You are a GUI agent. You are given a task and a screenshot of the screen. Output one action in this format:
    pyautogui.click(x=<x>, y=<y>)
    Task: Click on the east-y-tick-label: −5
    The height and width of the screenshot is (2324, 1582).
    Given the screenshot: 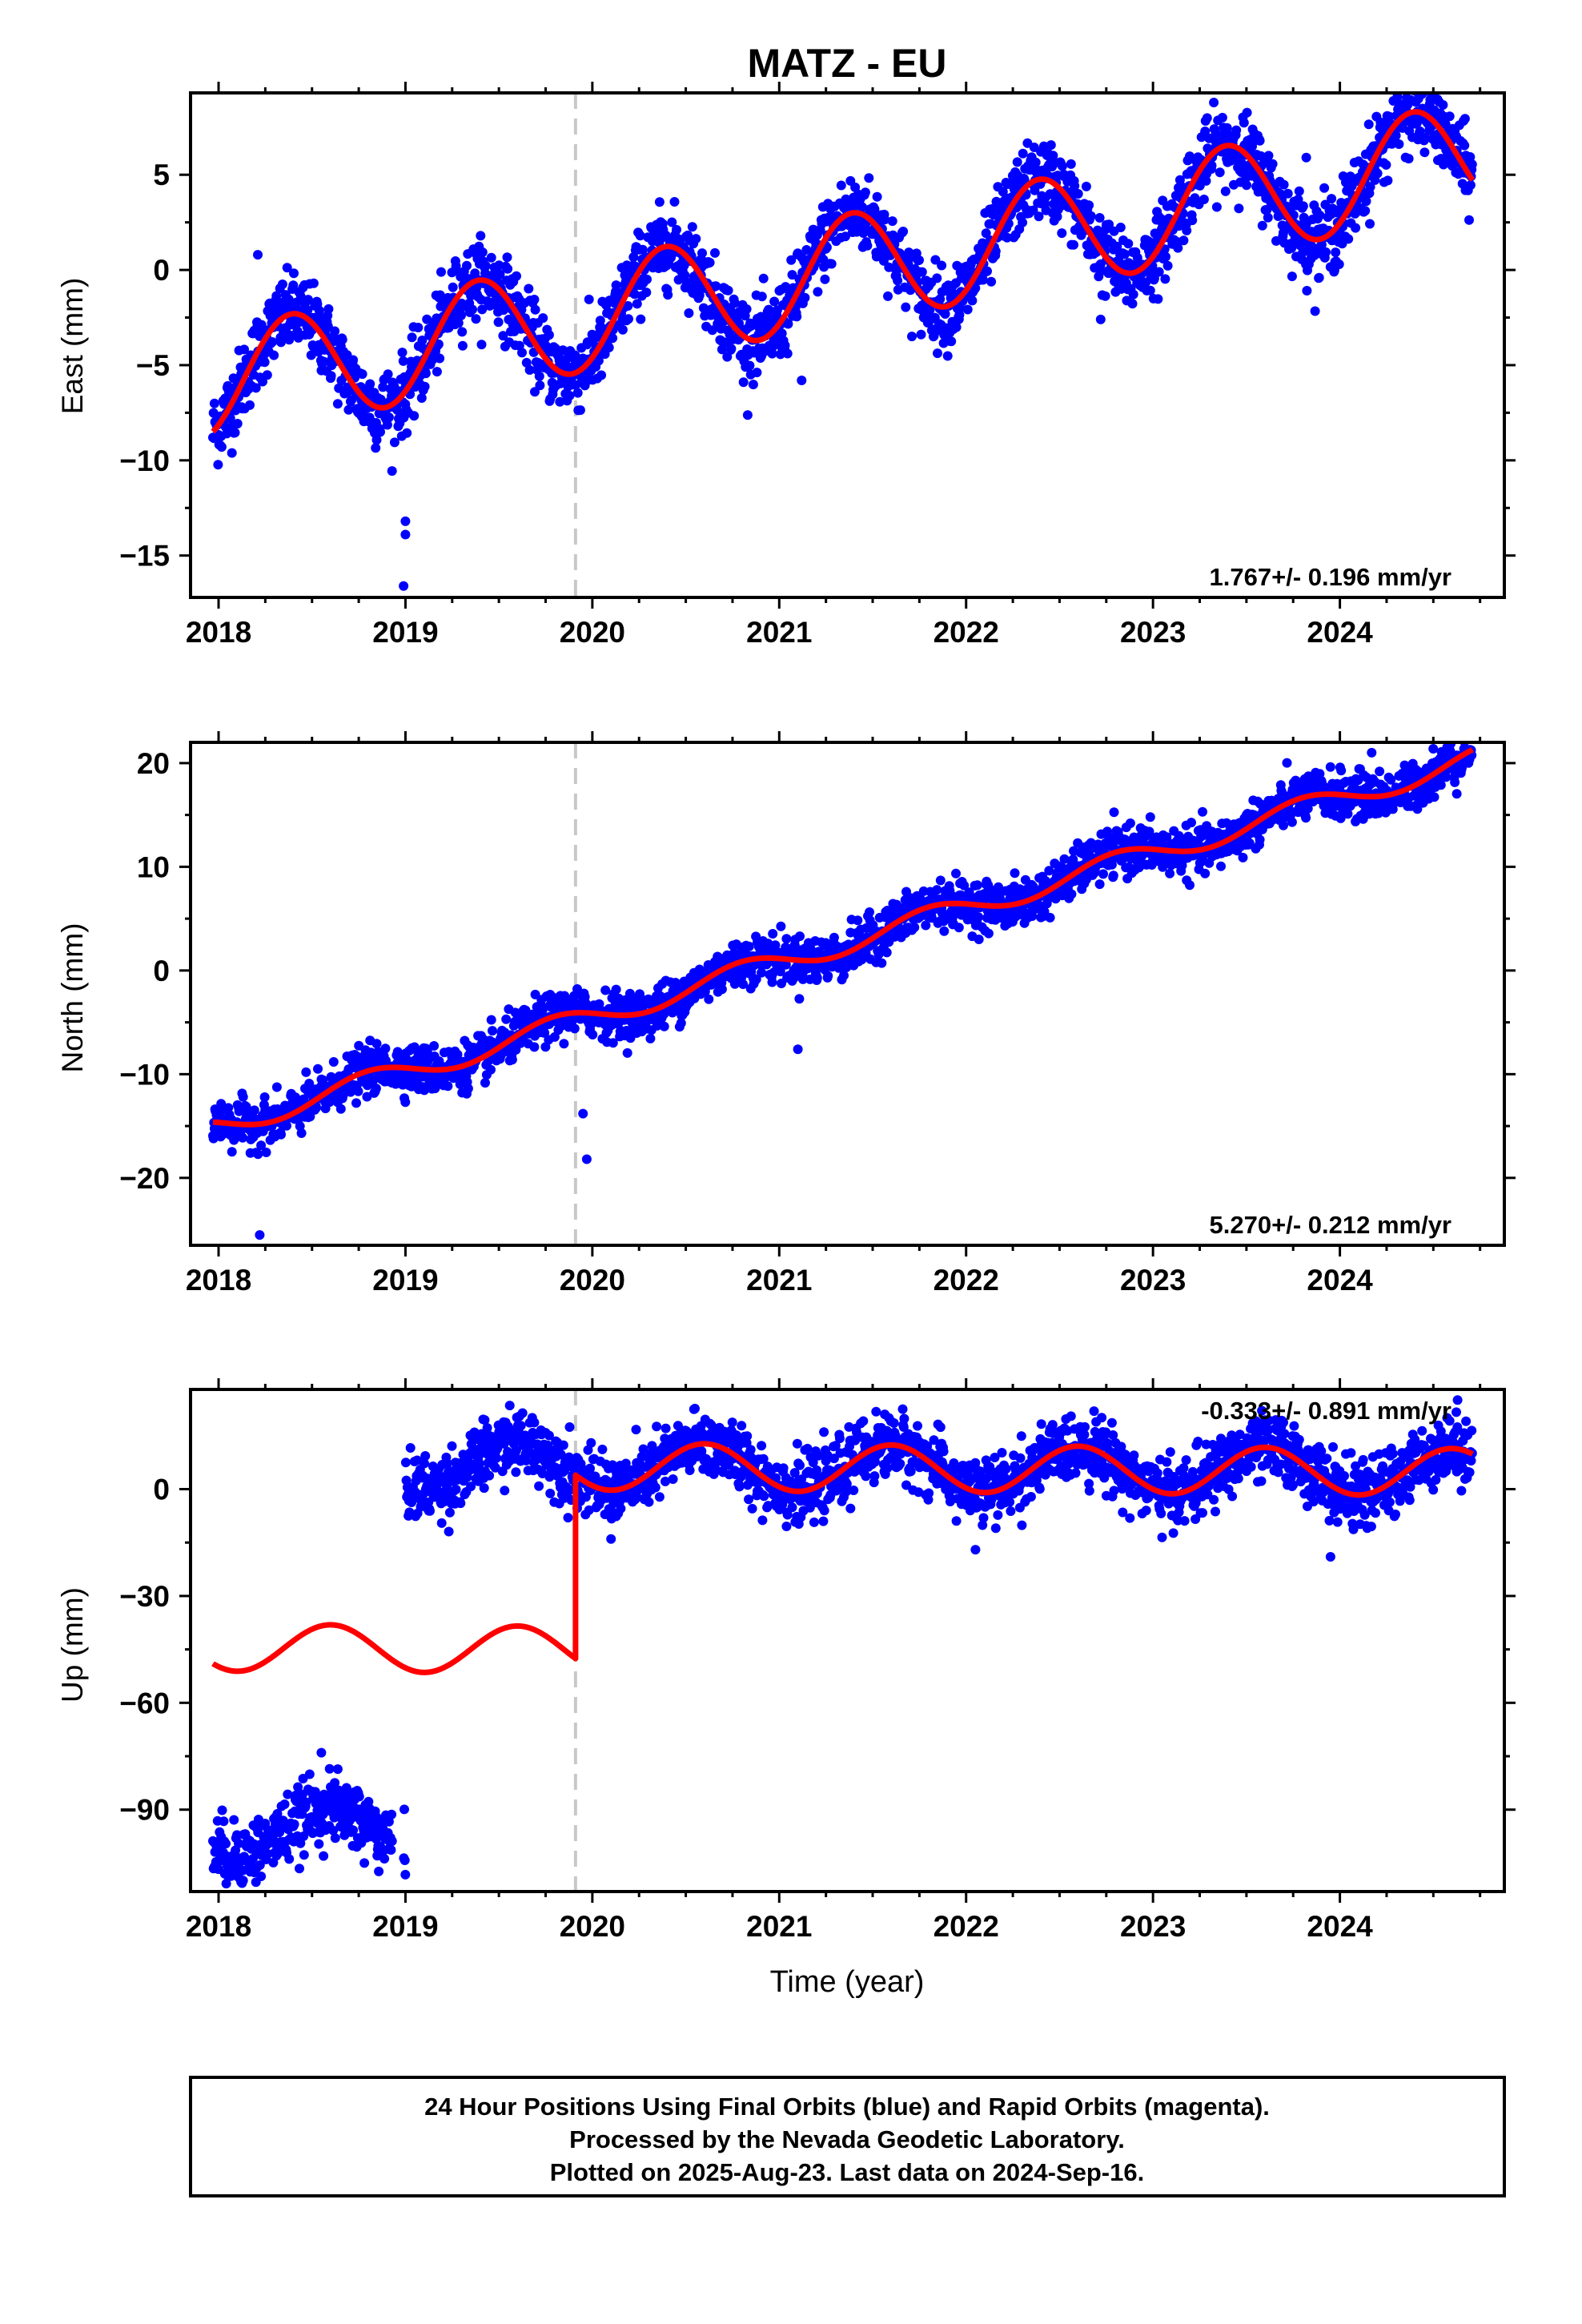 What is the action you would take?
    pyautogui.click(x=153, y=366)
    